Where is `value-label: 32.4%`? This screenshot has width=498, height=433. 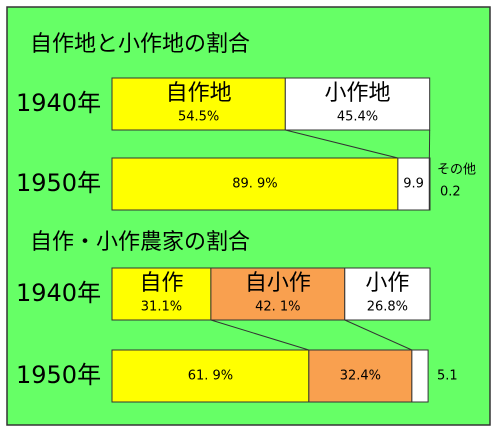
value-label: 32.4% is located at coordinates (360, 376).